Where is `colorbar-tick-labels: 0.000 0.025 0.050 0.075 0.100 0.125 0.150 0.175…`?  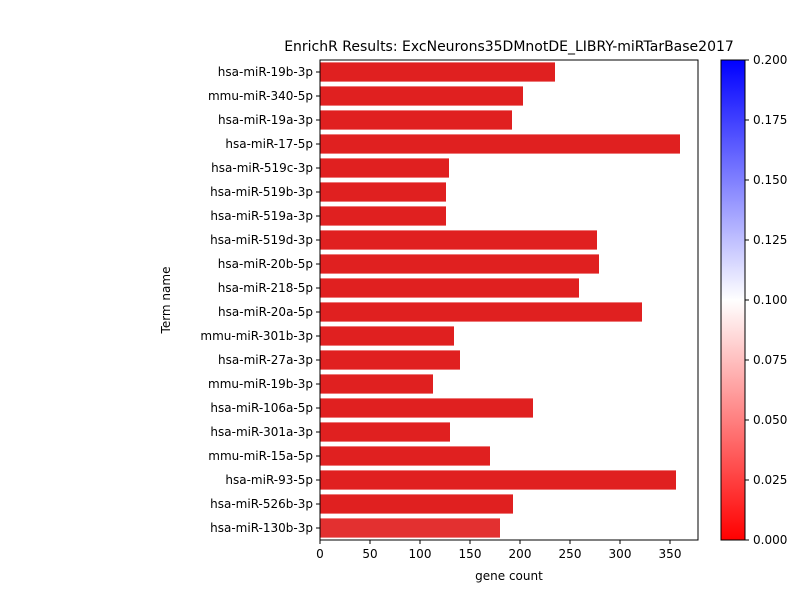
colorbar-tick-labels: 0.000 0.025 0.050 0.075 0.100 0.125 0.150 0.175… is located at coordinates (766, 300).